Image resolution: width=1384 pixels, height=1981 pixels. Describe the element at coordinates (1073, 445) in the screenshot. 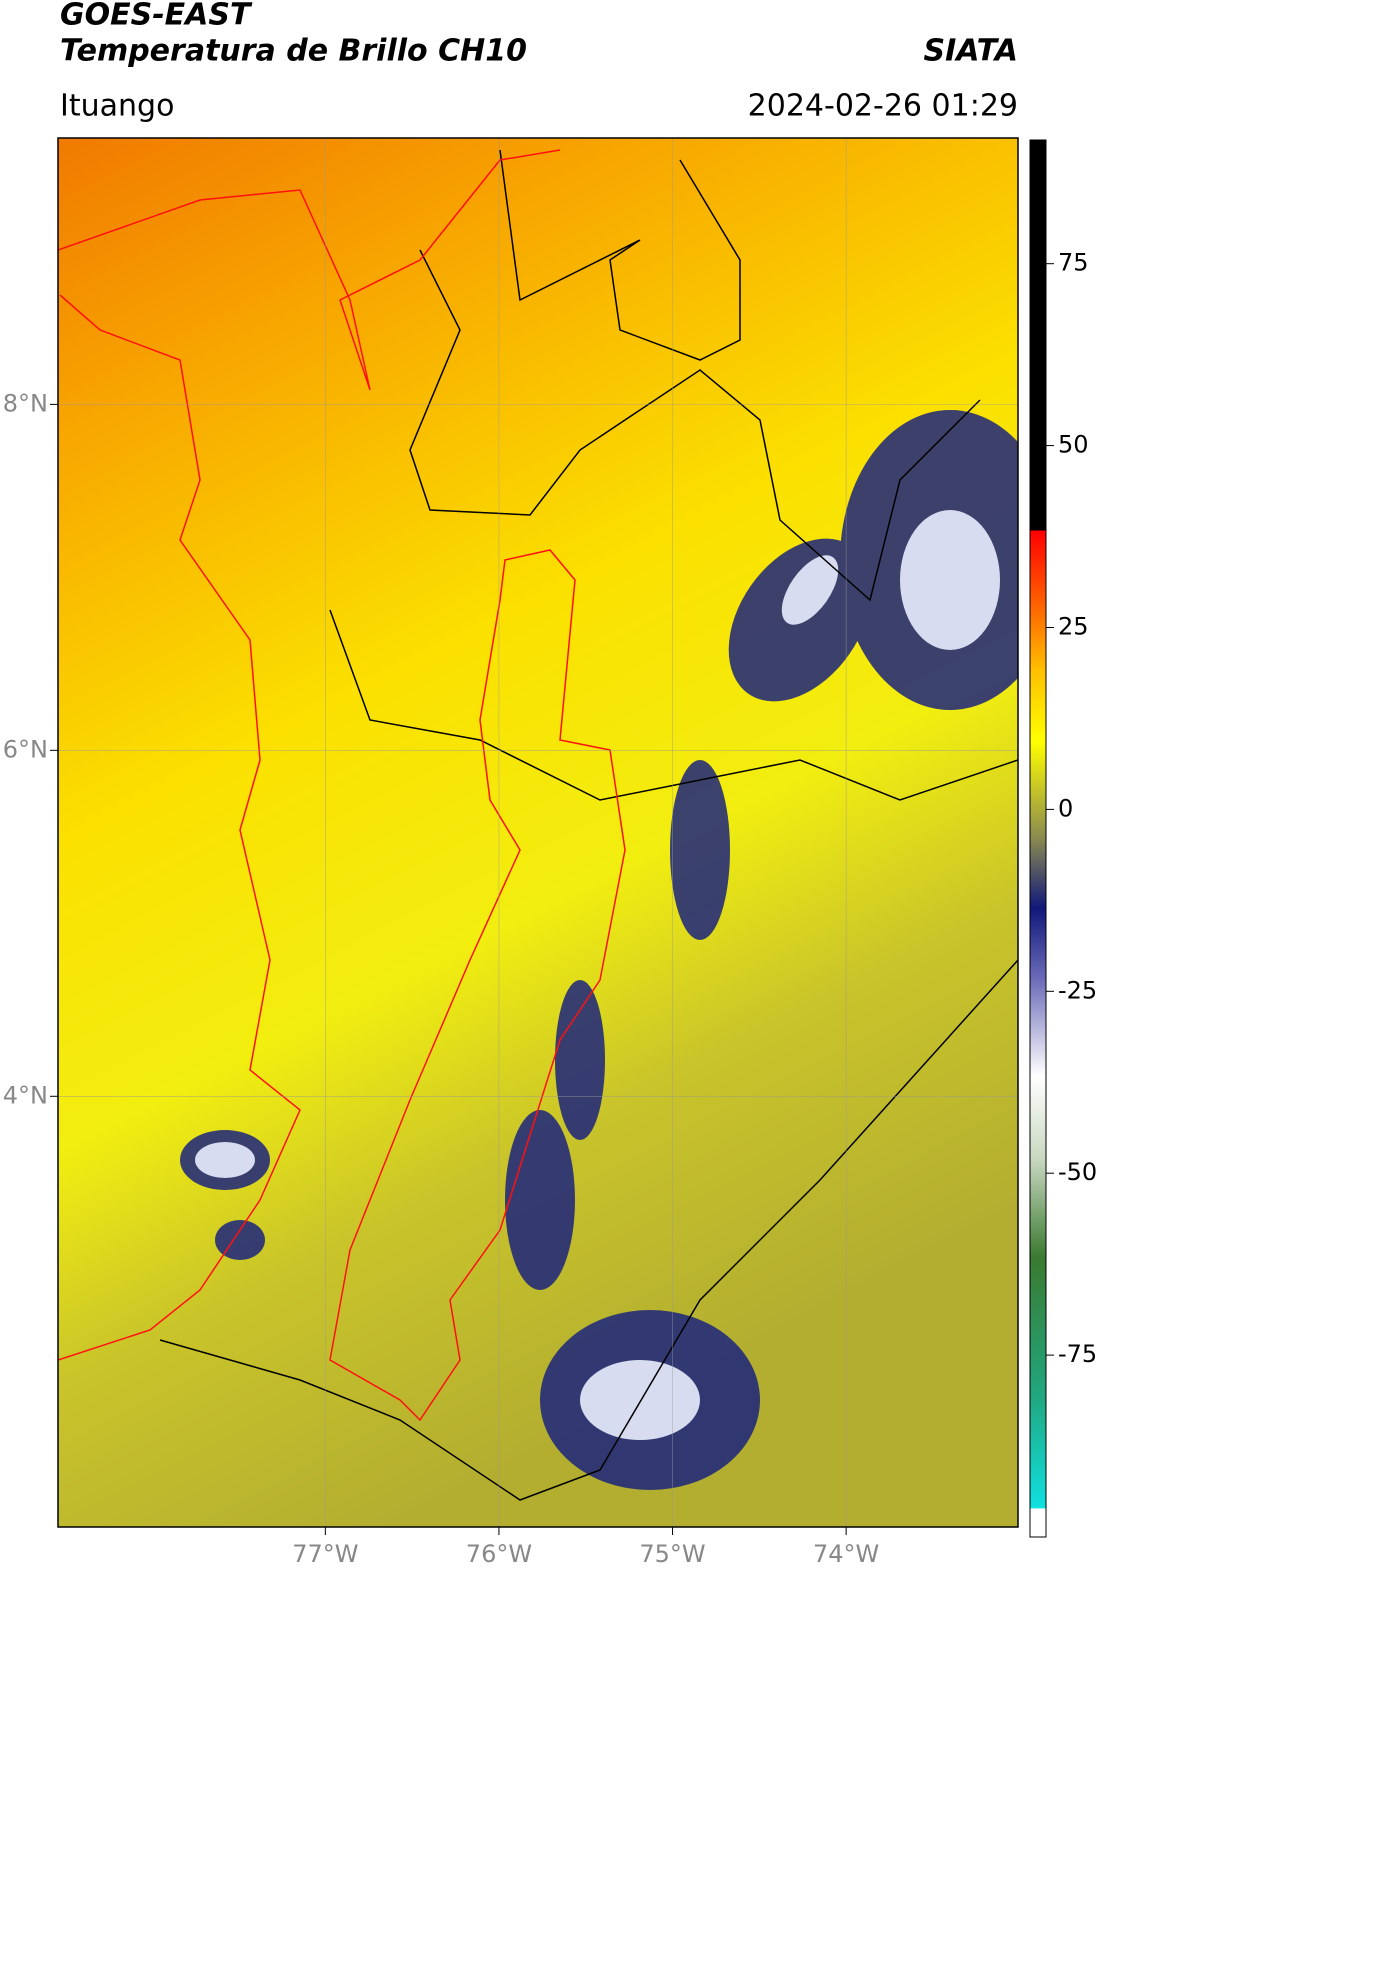

I see `colorbar-tick-label: 50` at that location.